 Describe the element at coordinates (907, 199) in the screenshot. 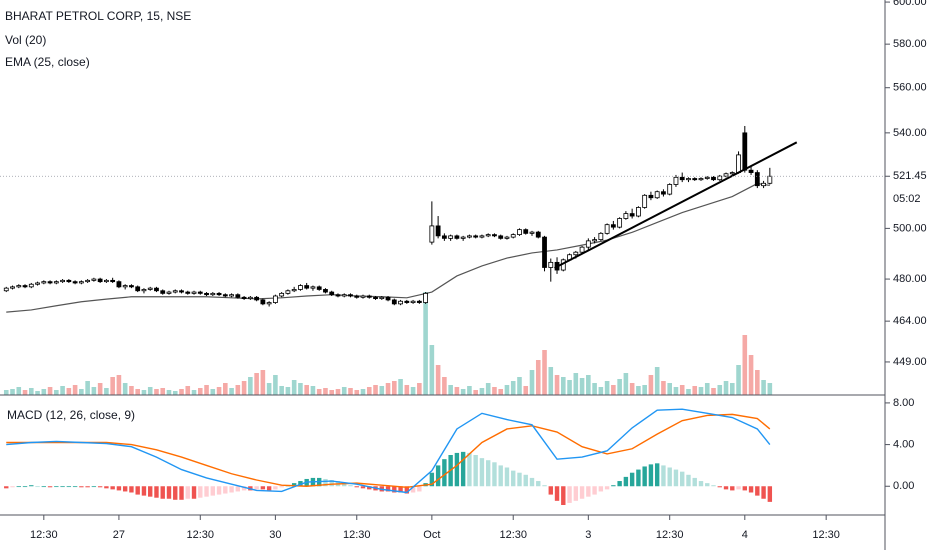

I see `countdown-label: 05:02` at that location.